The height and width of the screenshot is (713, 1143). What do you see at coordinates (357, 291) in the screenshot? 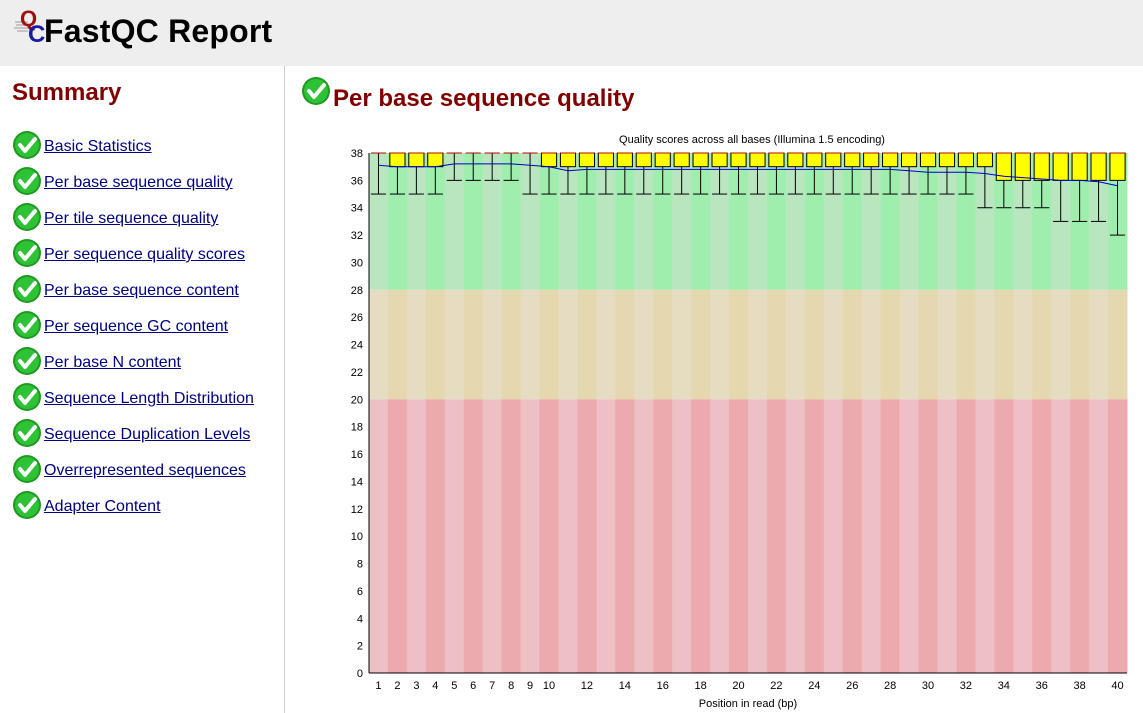
I see `y-tick-label: 28` at bounding box center [357, 291].